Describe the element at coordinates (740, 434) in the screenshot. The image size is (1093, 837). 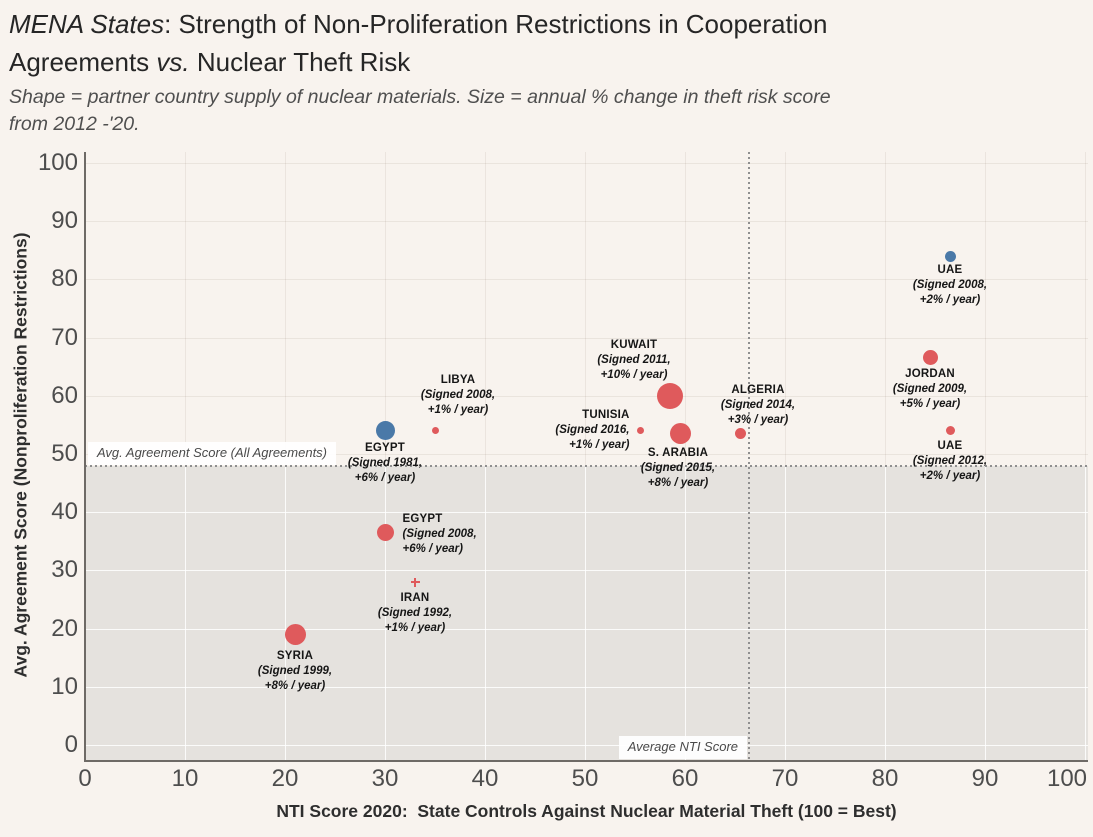
I see `point-algeria-2014` at that location.